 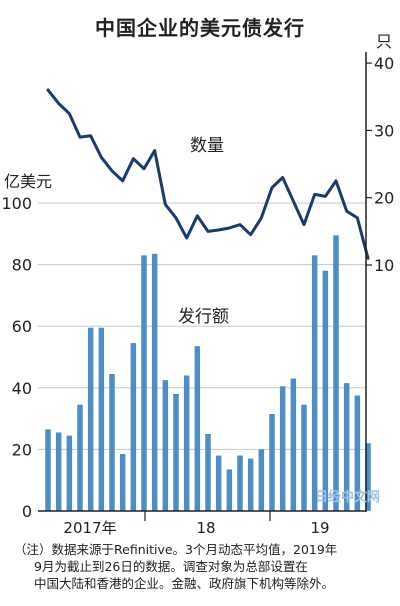 What do you see at coordinates (28, 181) in the screenshot?
I see `left-axis-label: 亿美元` at bounding box center [28, 181].